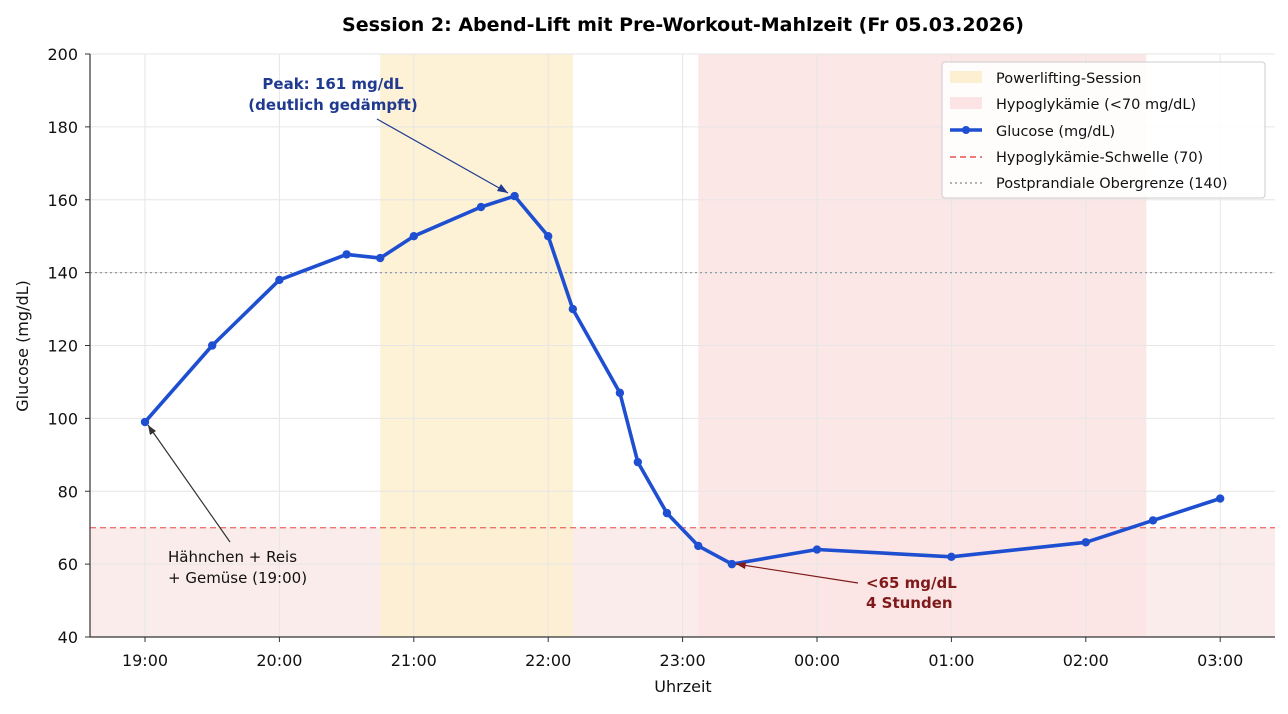 The image size is (1288, 714). I want to click on x-tick-label-5: 00:00, so click(817, 660).